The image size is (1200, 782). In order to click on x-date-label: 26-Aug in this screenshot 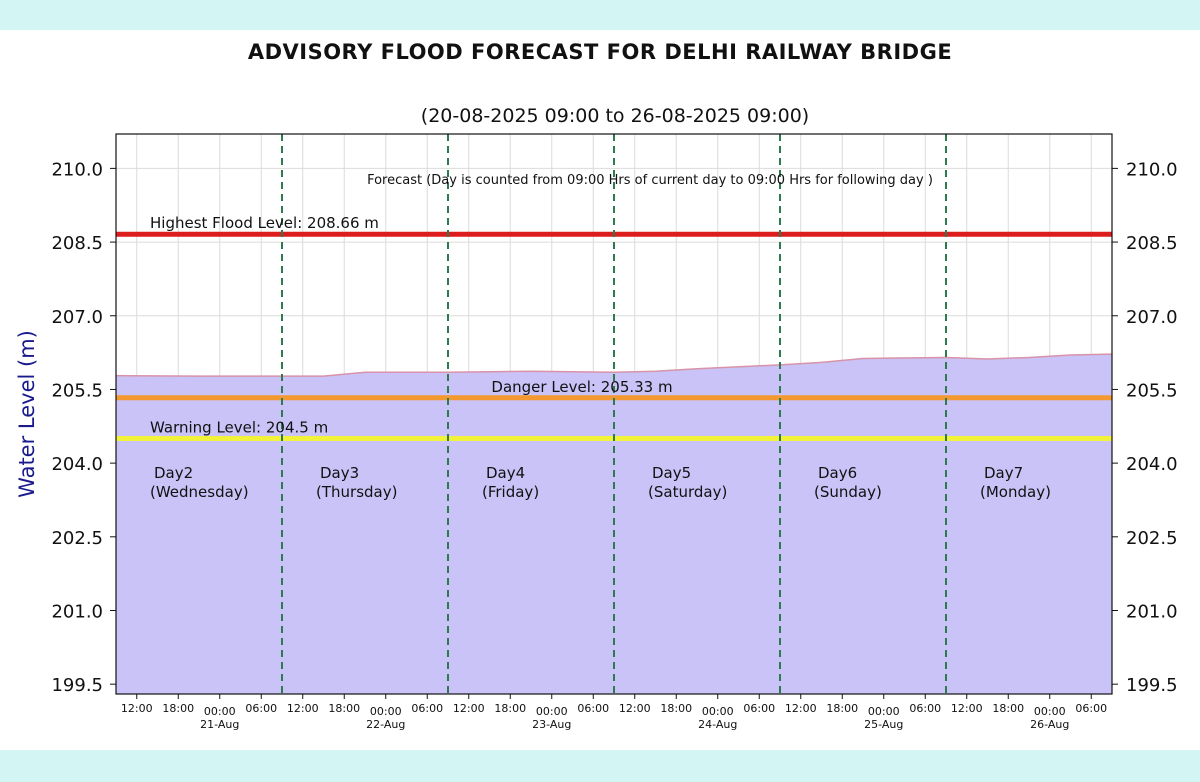, I will do `click(1049, 724)`.